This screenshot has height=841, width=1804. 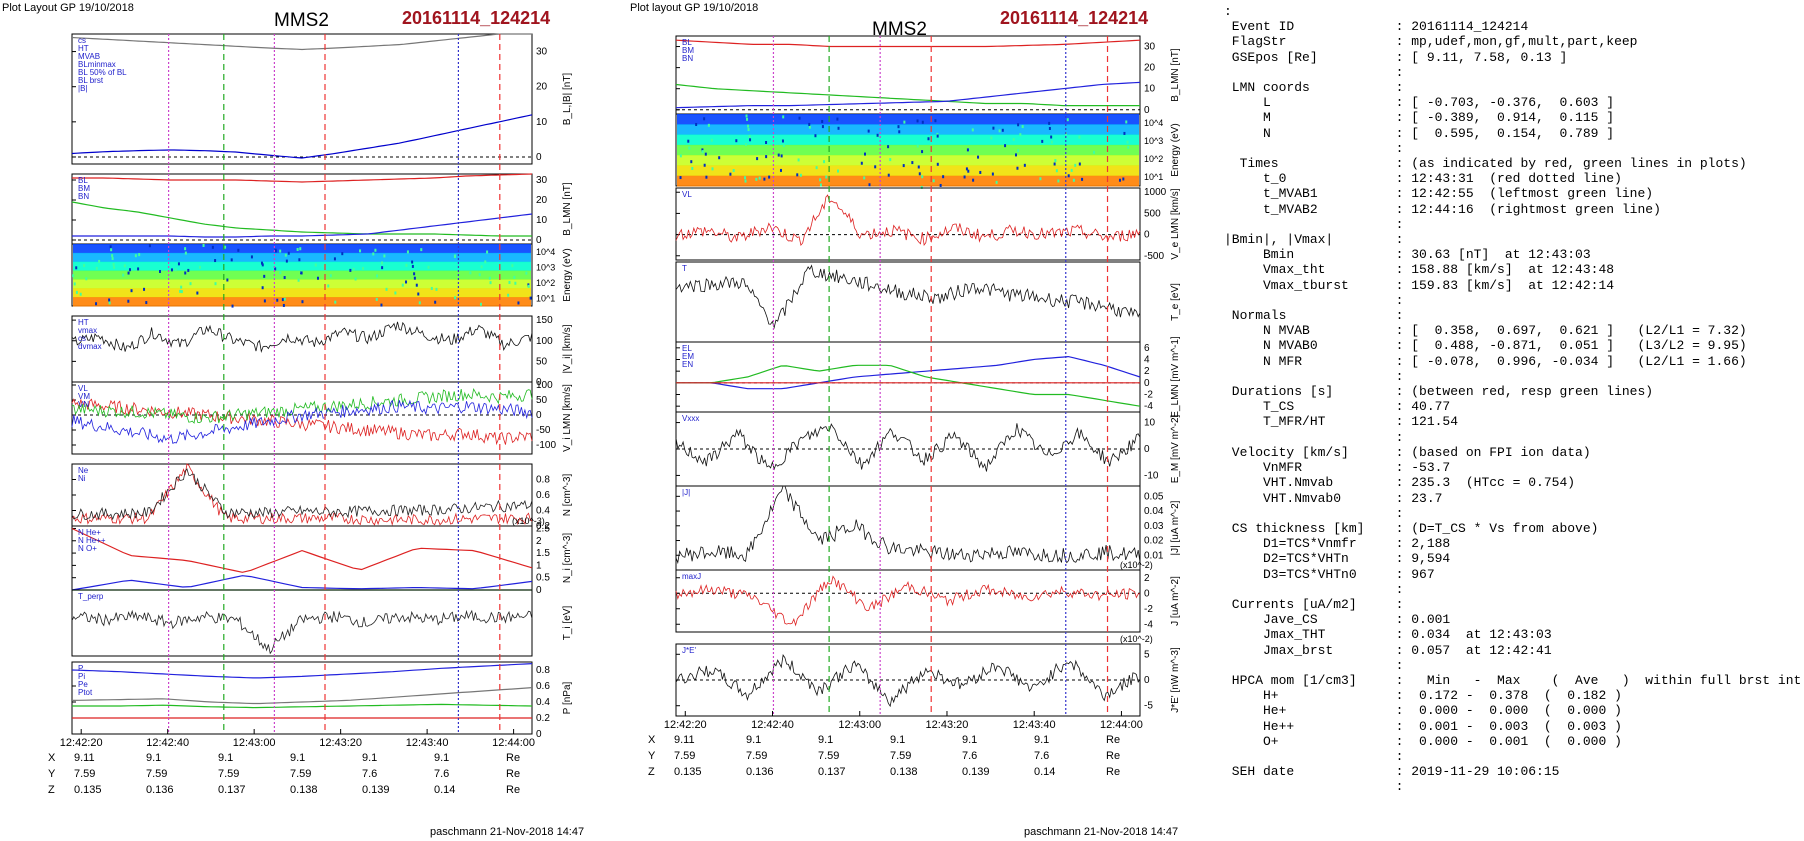 What do you see at coordinates (543, 526) in the screenshot?
I see `y-tick-label: 0.2` at bounding box center [543, 526].